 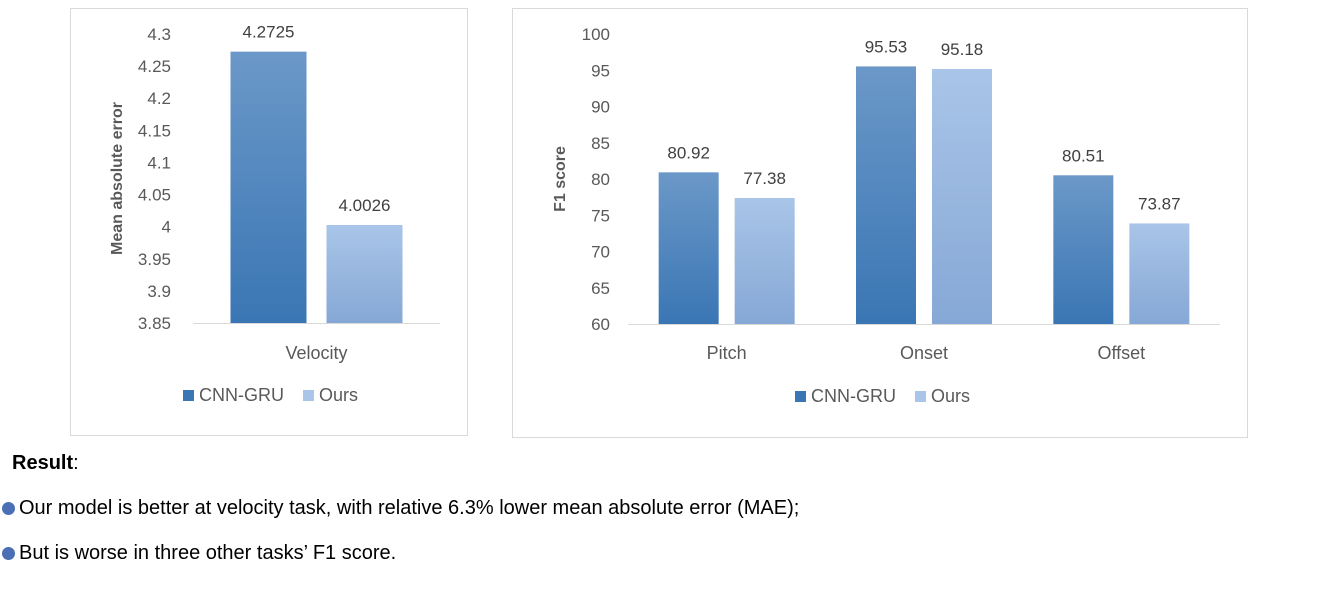 I want to click on result-heading: Result:, so click(x=45, y=463).